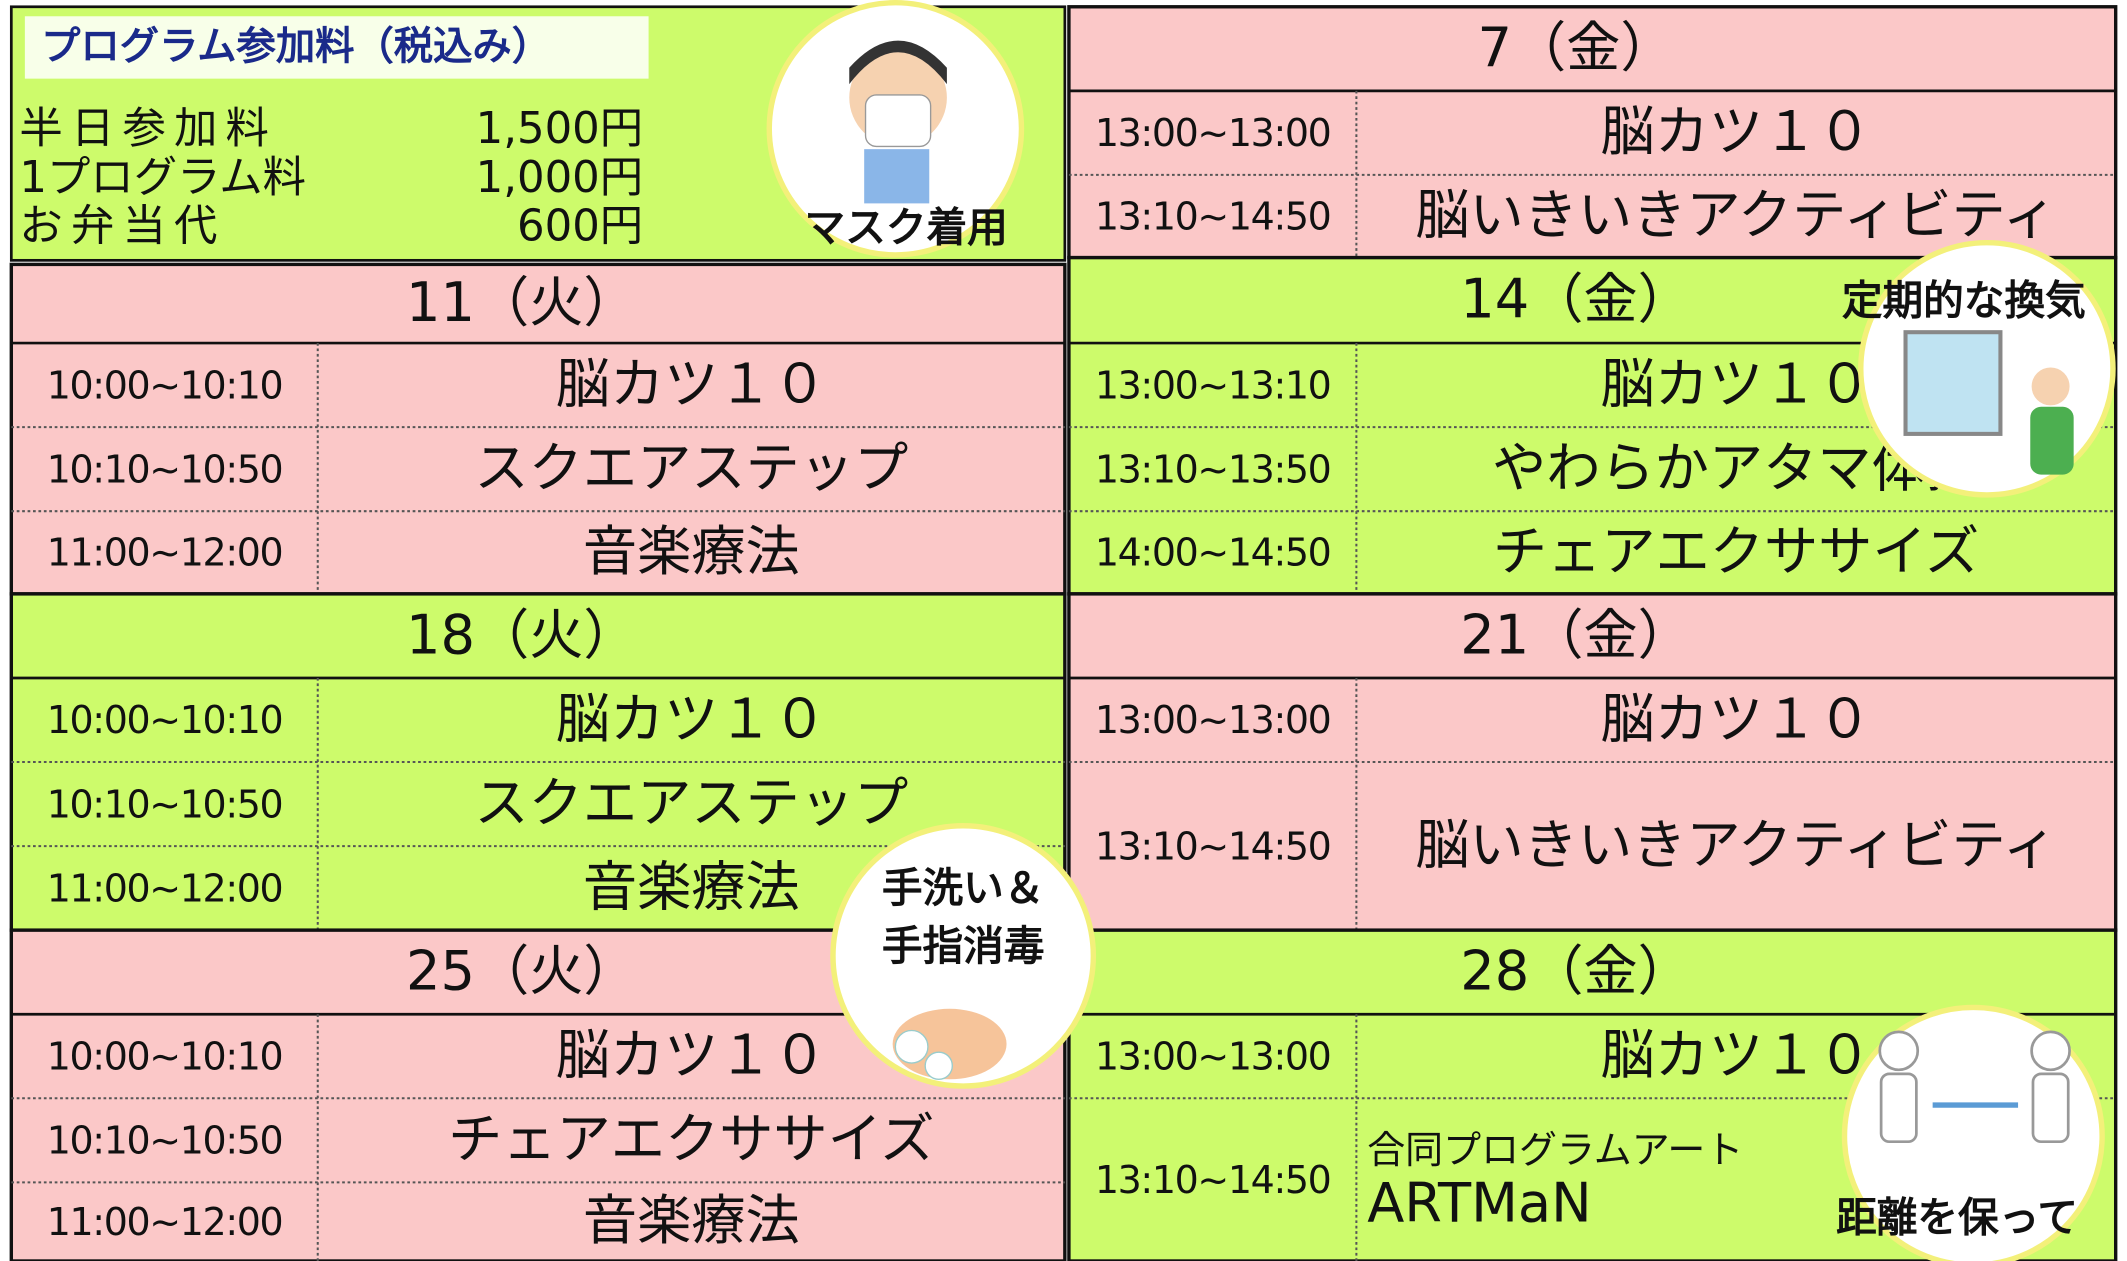  I want to click on day-label: 11（火）, so click(522, 302).